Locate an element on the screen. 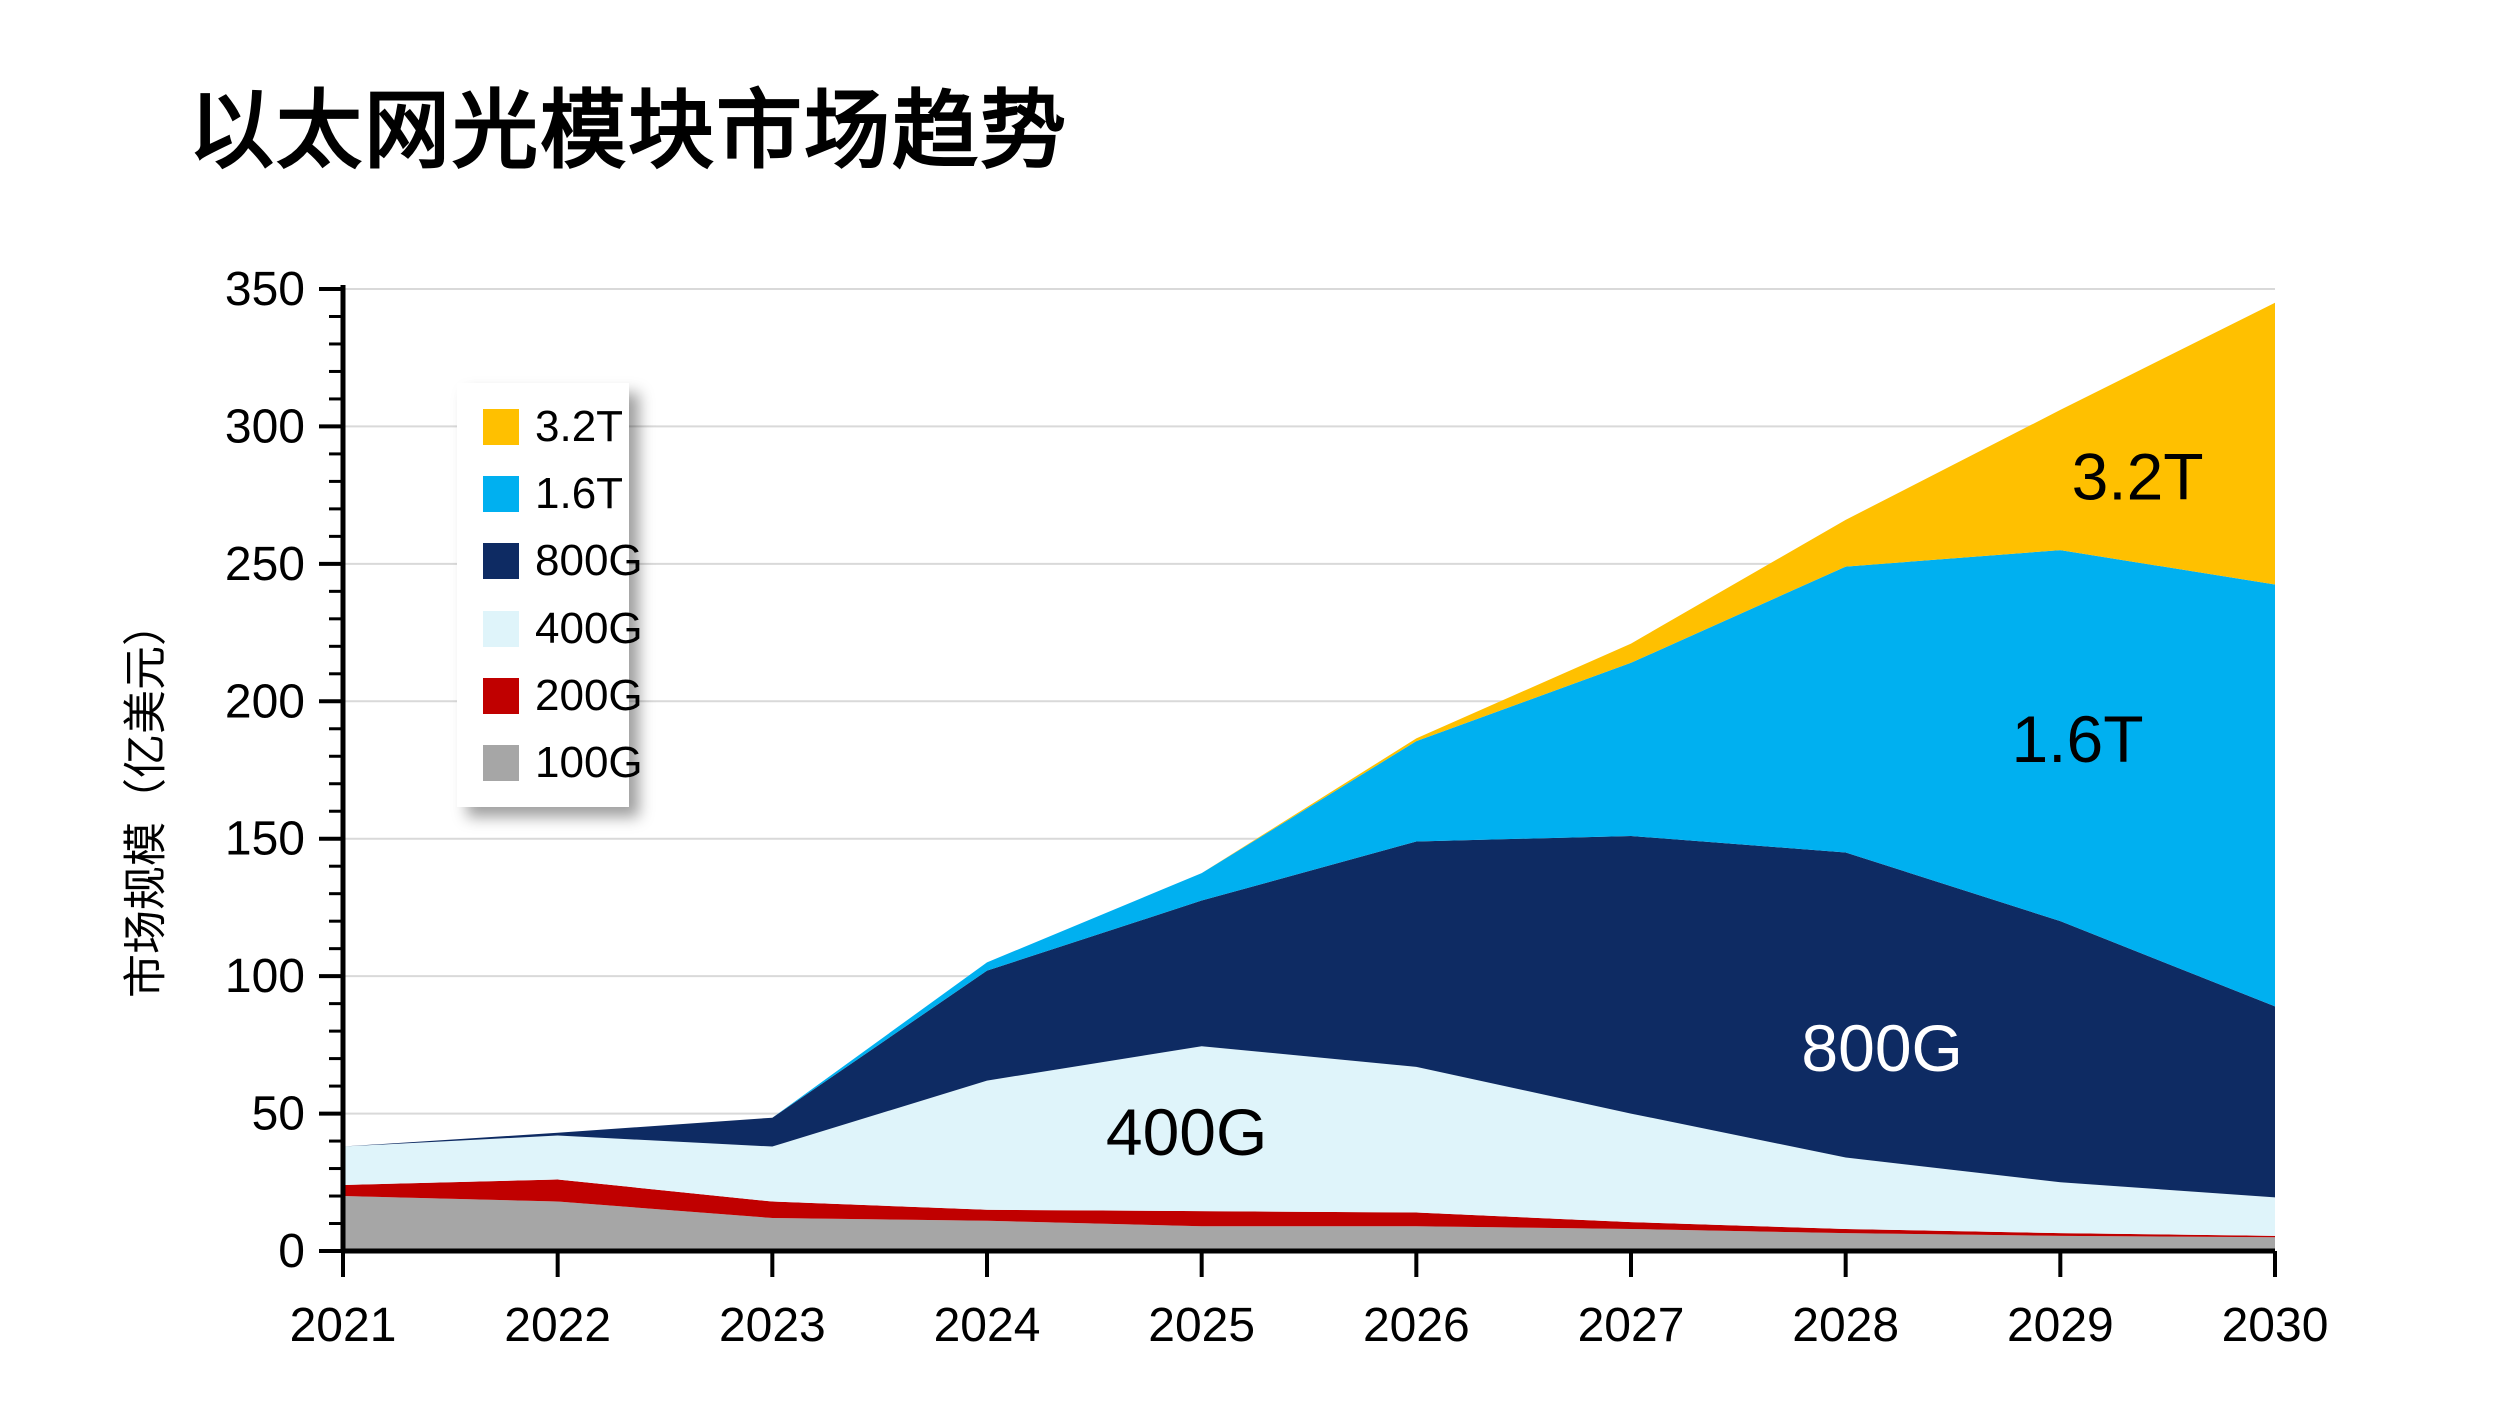  x-tick-label: 2022 is located at coordinates (557, 1325).